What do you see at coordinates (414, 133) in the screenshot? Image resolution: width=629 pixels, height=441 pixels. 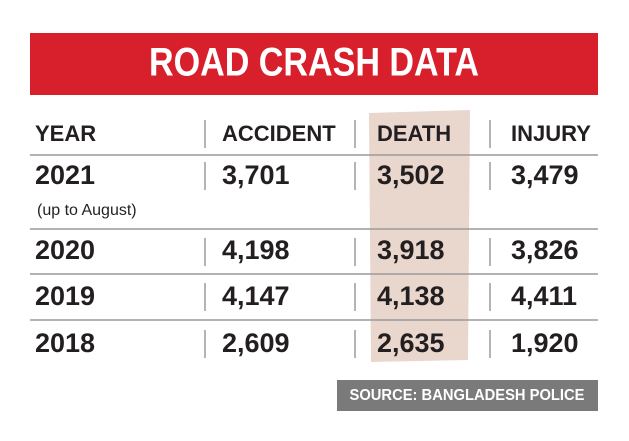 I see `column-header: DEATH` at bounding box center [414, 133].